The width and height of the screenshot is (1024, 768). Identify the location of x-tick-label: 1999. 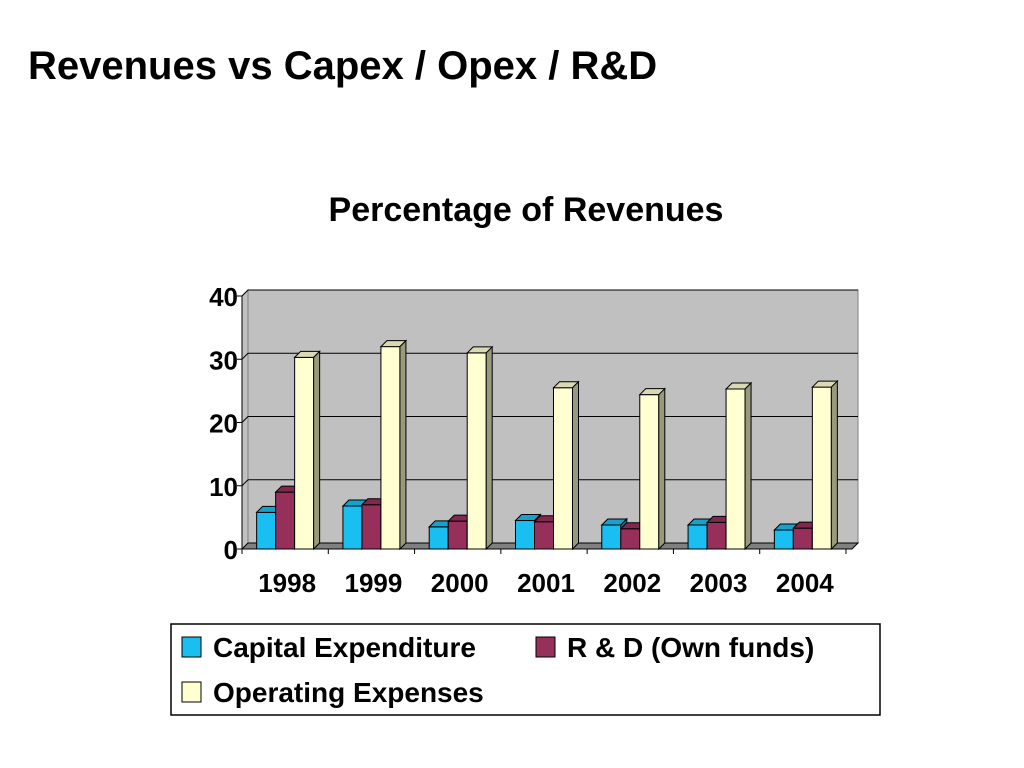
(374, 583).